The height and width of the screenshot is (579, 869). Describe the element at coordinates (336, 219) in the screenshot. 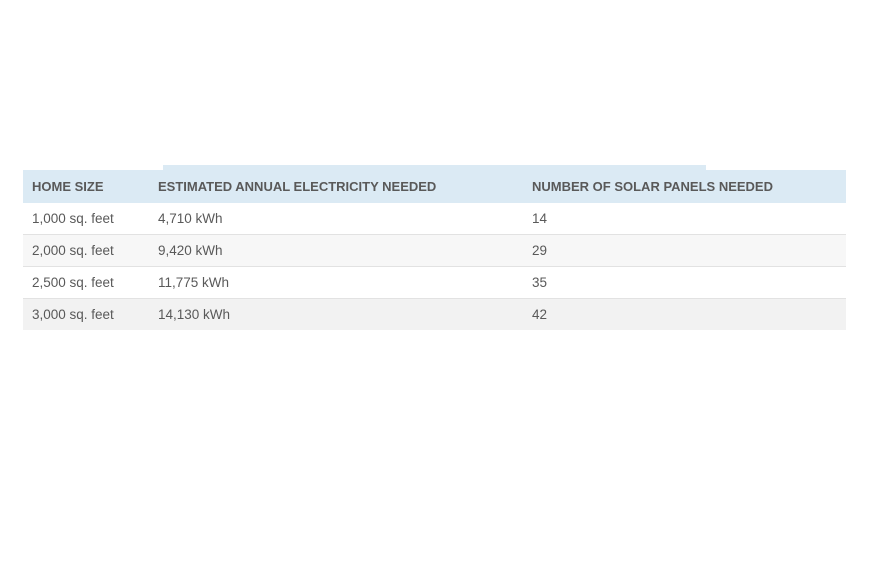

I see `cell-annual-electricity: 4,710 kWh` at that location.